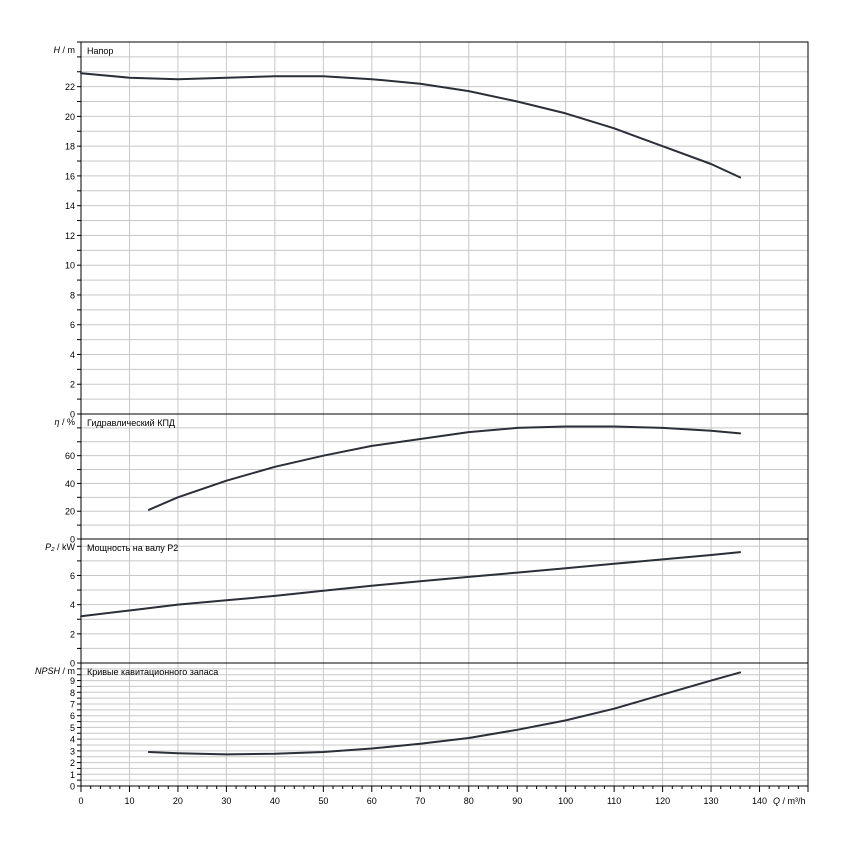  Describe the element at coordinates (789, 801) in the screenshot. I see `x-axis-label: Q / m³/h` at that location.